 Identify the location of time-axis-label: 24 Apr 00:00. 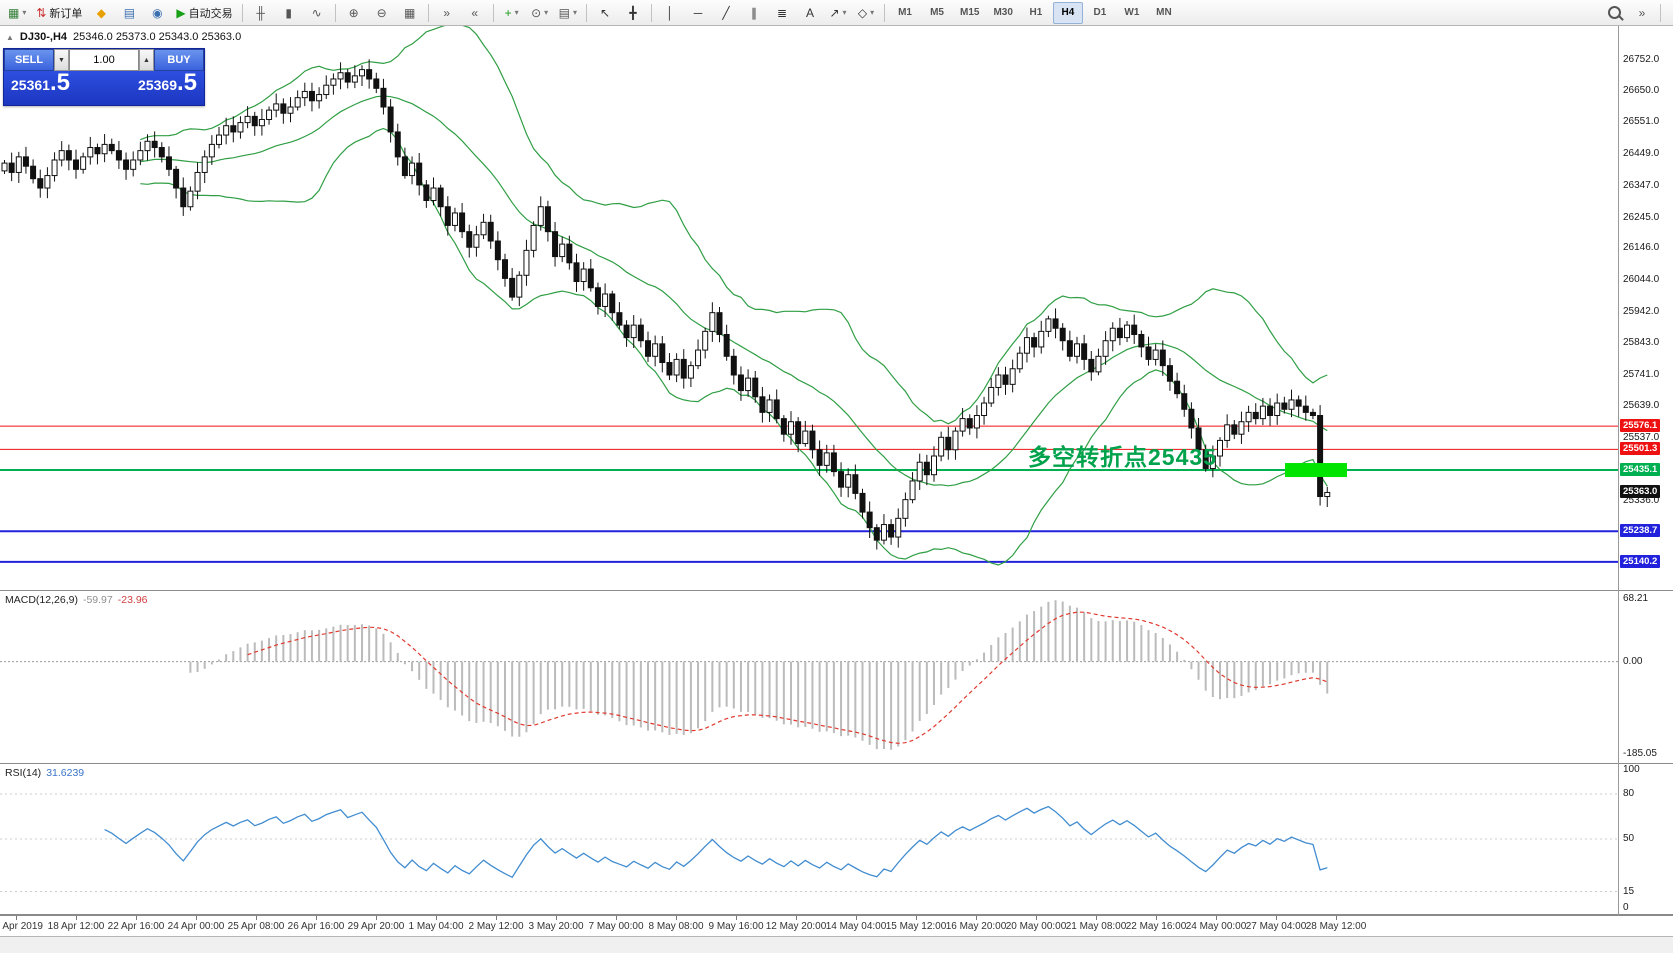
(196, 926).